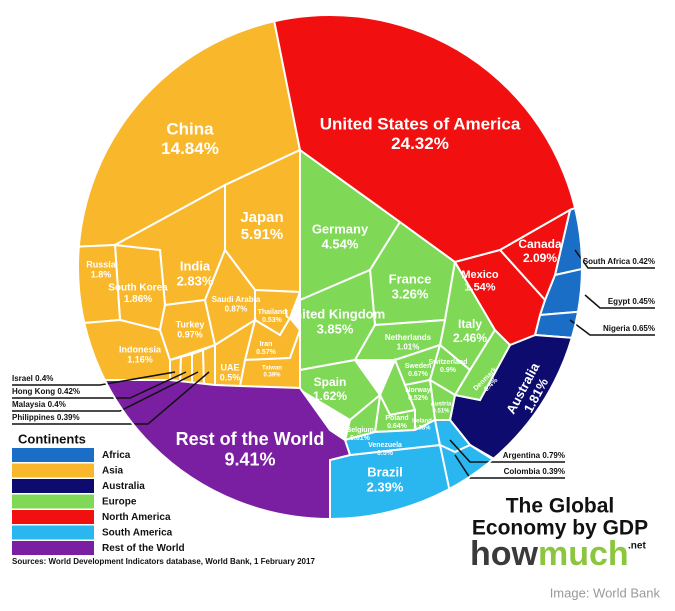 The height and width of the screenshot is (611, 675). I want to click on country-name: Israel, so click(22, 378).